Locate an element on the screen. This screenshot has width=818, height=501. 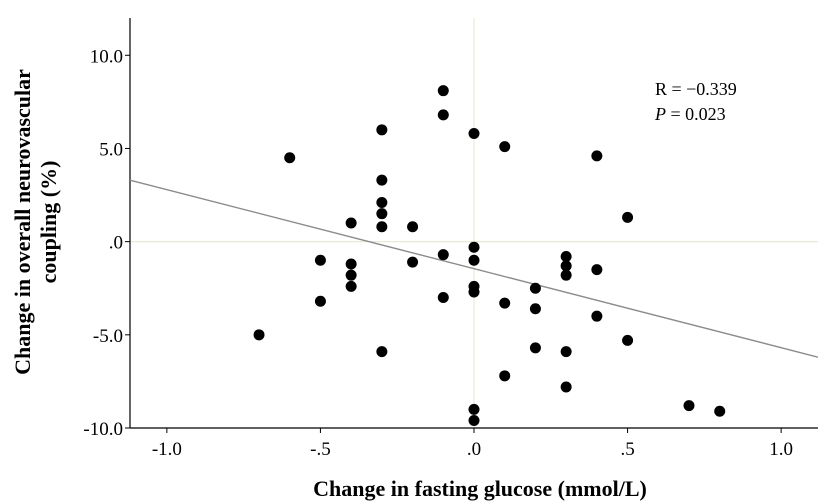
y-axis-title-line-2: coupling (%) is located at coordinates (48, 222).